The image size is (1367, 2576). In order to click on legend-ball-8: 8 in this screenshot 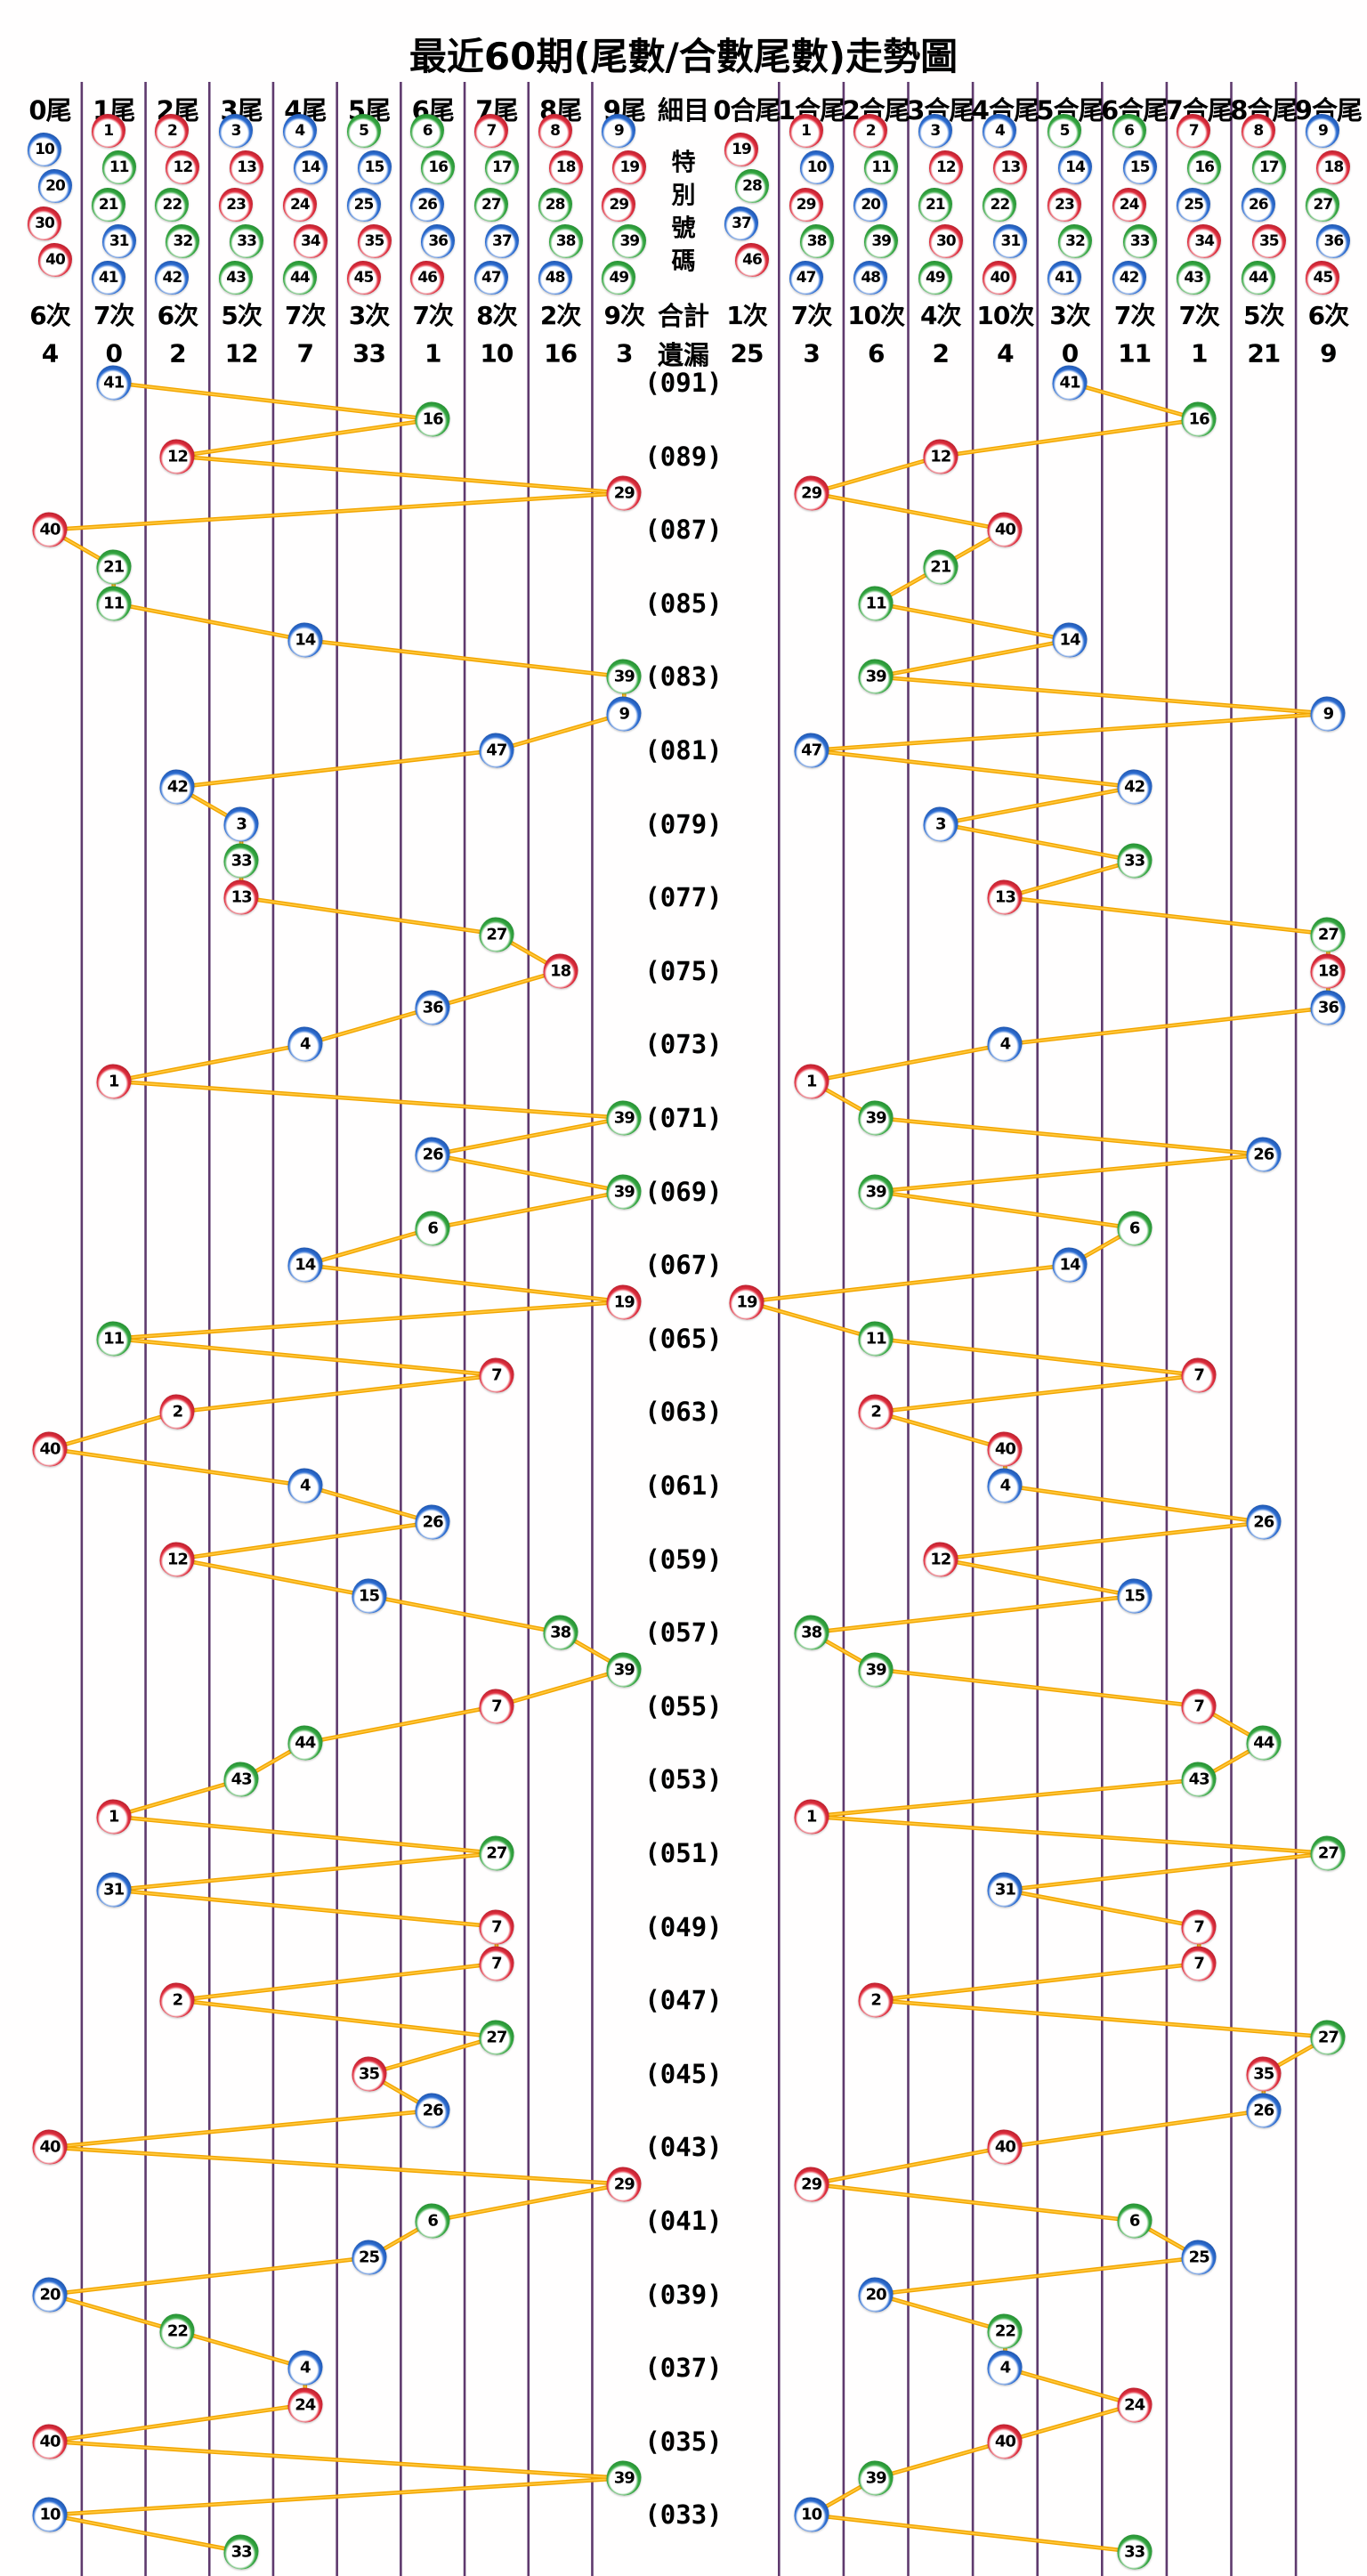, I will do `click(1258, 131)`.